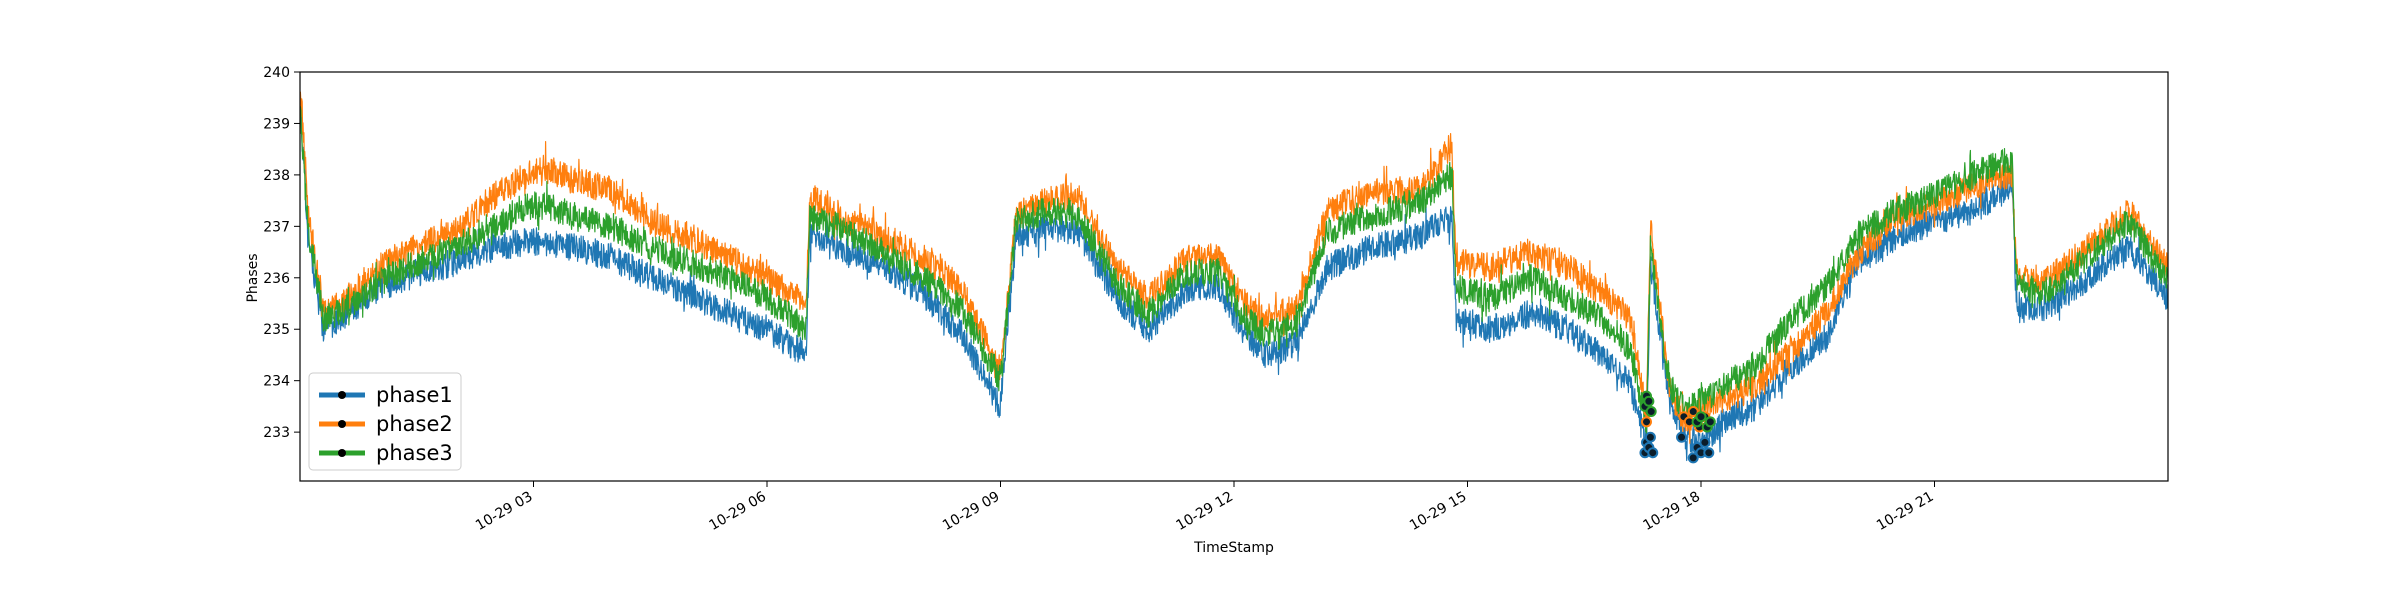 Image resolution: width=2400 pixels, height=600 pixels. What do you see at coordinates (253, 277) in the screenshot?
I see `y-axis-title: Phases` at bounding box center [253, 277].